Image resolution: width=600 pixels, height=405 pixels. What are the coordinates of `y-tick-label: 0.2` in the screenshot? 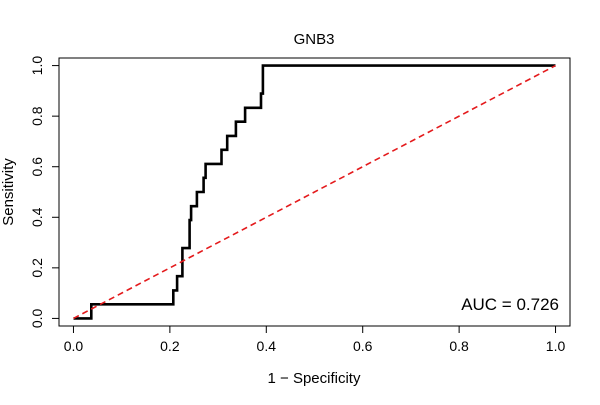 It's located at (37, 268).